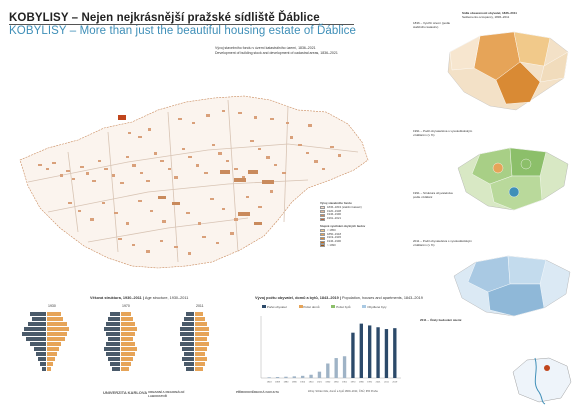  What do you see at coordinates (337, 383) in the screenshot?
I see `x-tick-label: 1950` at bounding box center [337, 383].